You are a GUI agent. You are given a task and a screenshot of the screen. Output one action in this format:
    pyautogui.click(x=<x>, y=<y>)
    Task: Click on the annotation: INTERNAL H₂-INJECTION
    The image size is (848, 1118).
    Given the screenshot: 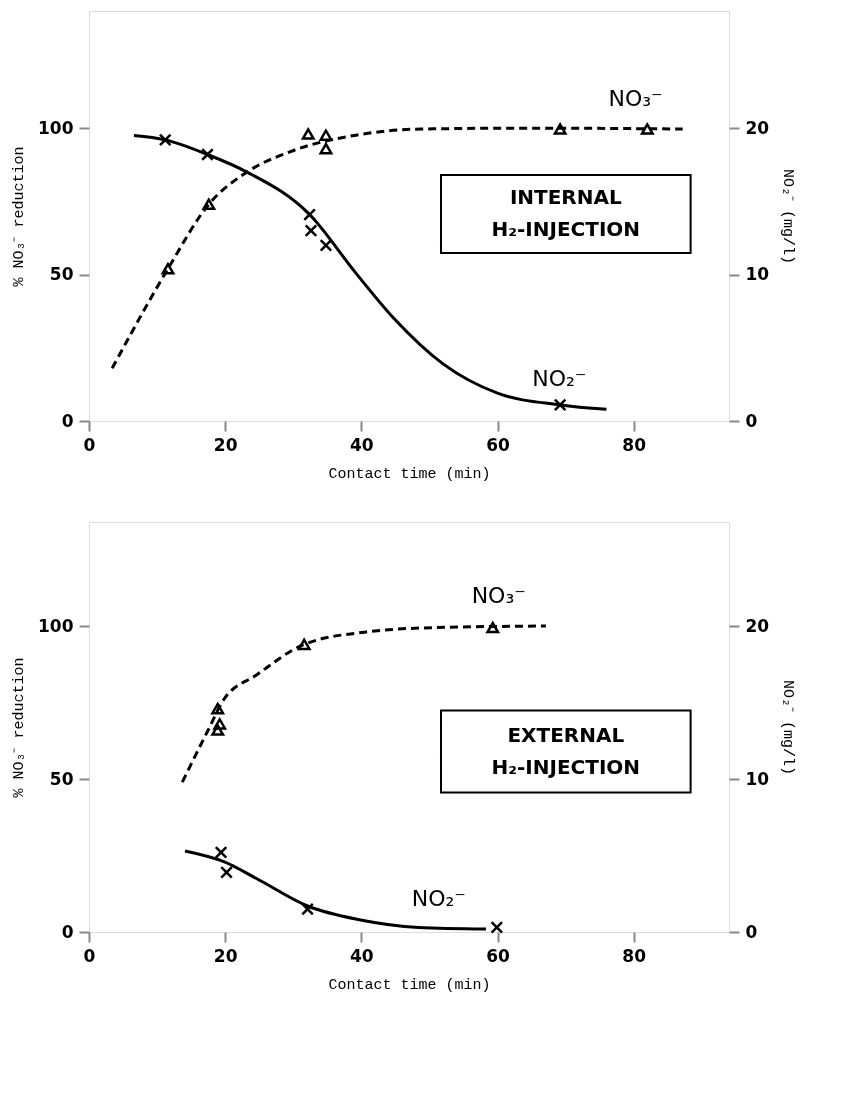 What is the action you would take?
    pyautogui.click(x=566, y=212)
    